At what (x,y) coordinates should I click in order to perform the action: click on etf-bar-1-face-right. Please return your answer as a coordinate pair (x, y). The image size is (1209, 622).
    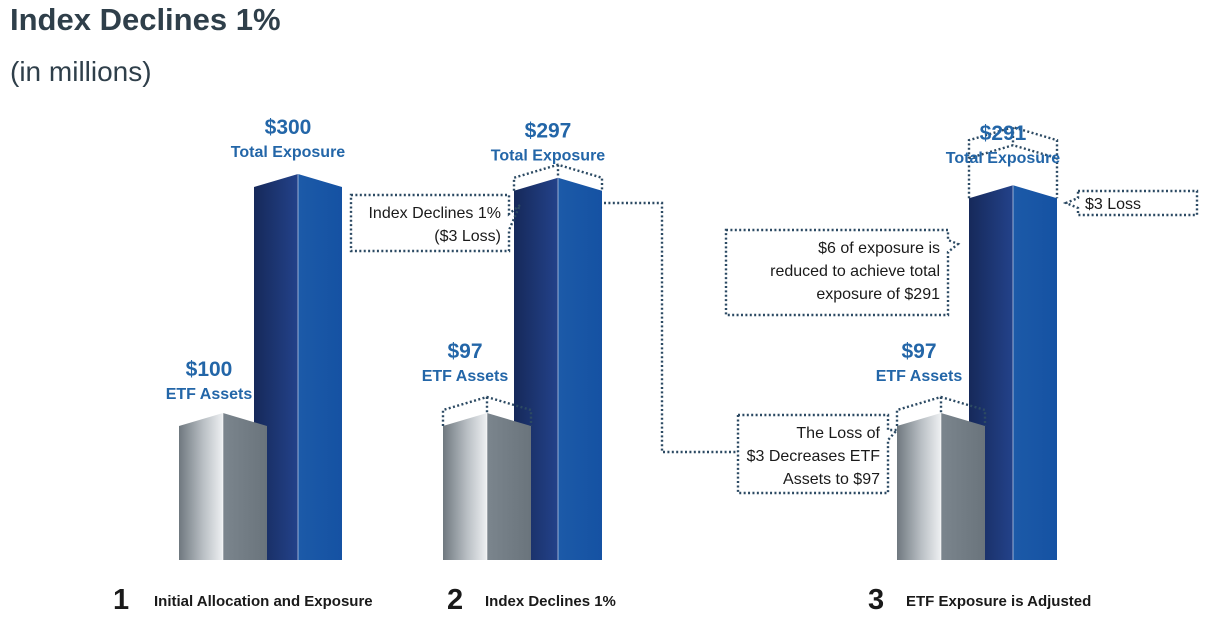
    Looking at the image, I should click on (245, 486).